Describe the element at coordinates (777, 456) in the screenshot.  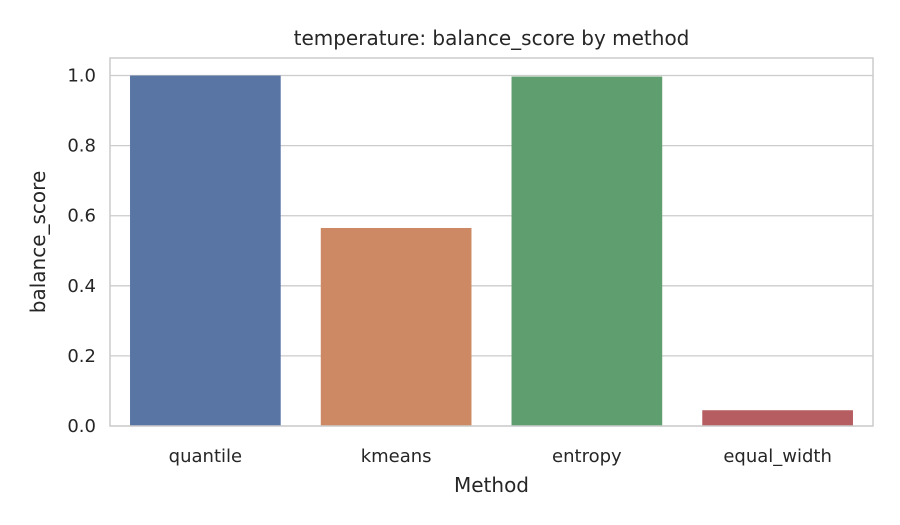
I see `x-tick-label: equal_width` at that location.